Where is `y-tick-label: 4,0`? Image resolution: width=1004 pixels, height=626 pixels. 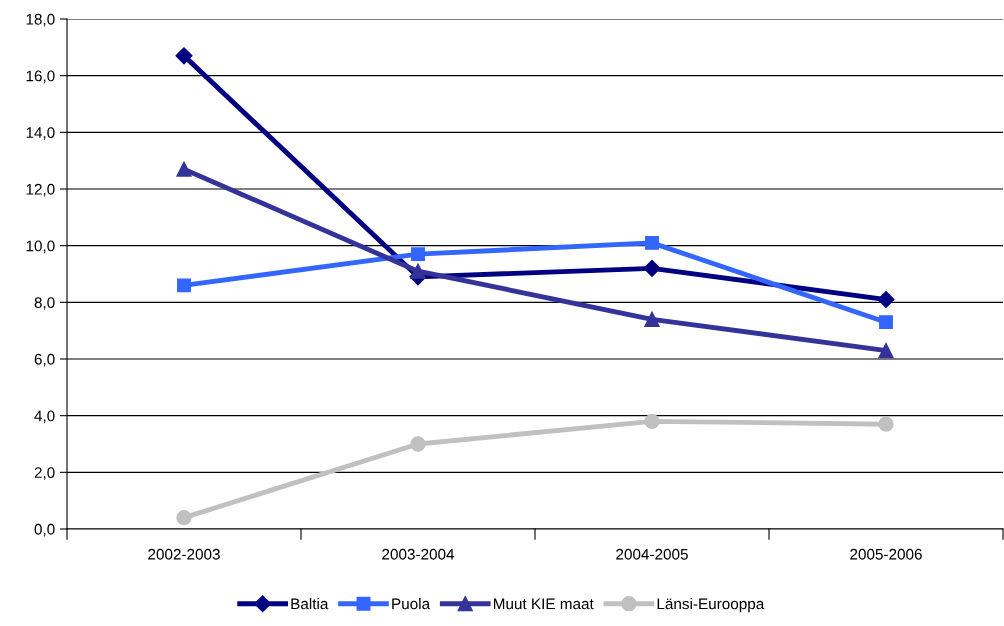 y-tick-label: 4,0 is located at coordinates (44, 417).